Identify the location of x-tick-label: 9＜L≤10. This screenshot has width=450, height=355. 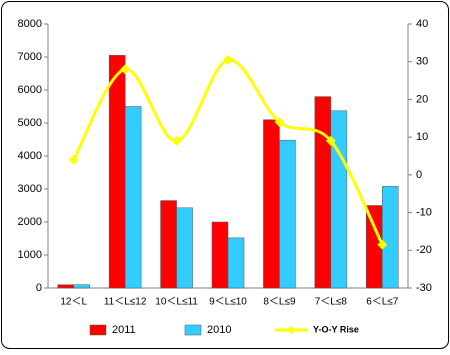
(228, 302).